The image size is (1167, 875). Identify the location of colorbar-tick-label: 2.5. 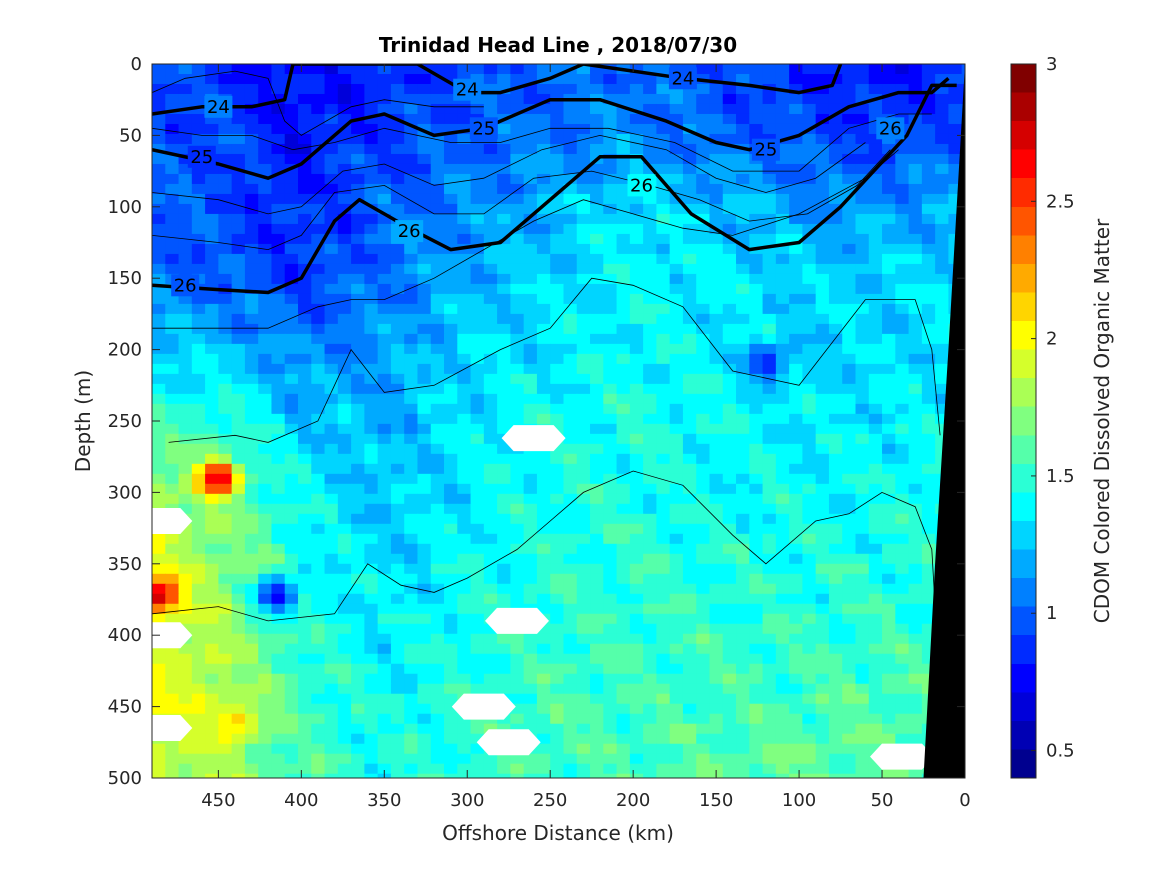
(1060, 201).